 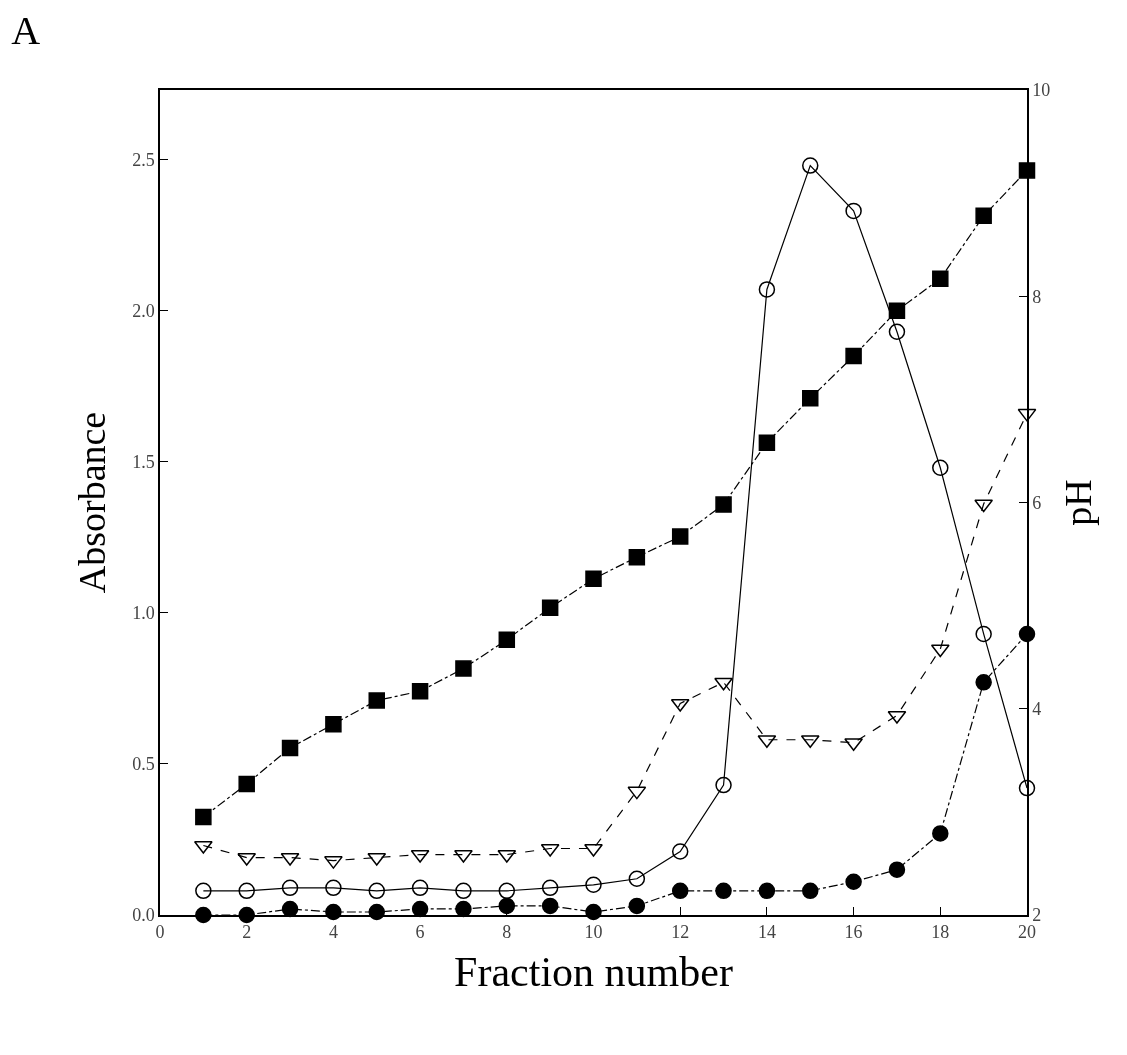 What do you see at coordinates (1037, 502) in the screenshot?
I see `y2-tick-label: 6` at bounding box center [1037, 502].